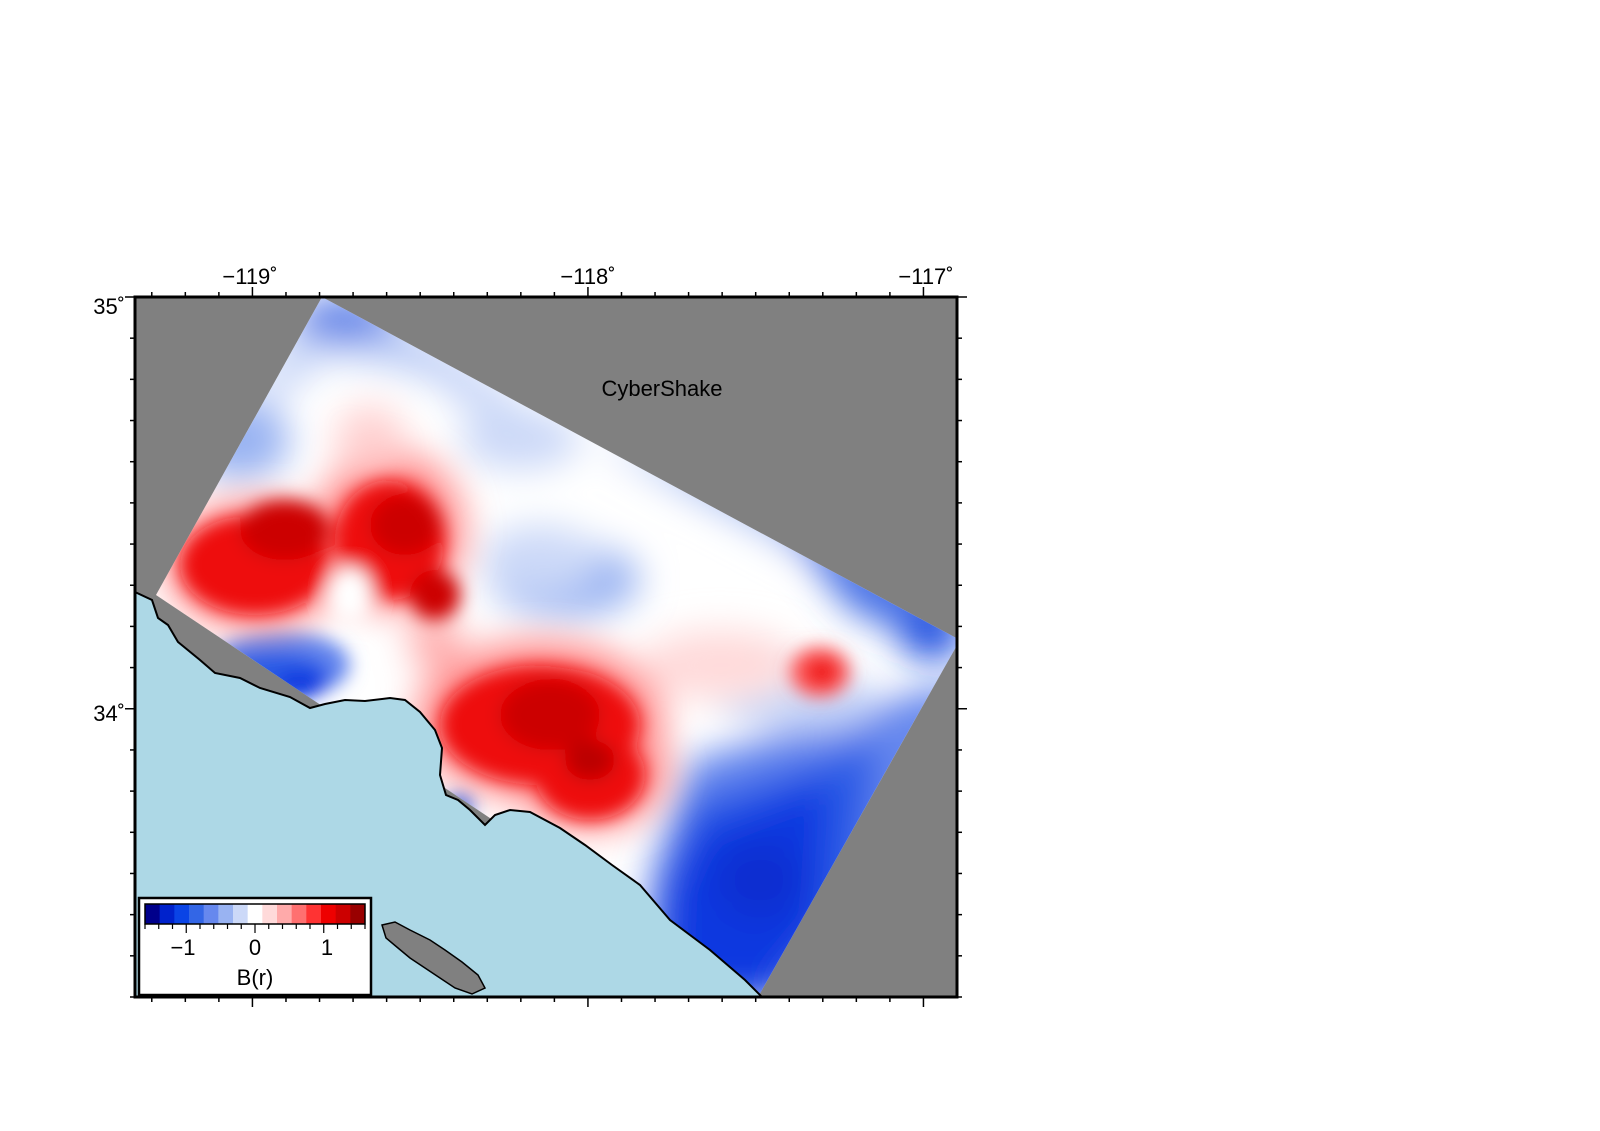  What do you see at coordinates (109, 713) in the screenshot?
I see `lat-label-34: 34˚` at bounding box center [109, 713].